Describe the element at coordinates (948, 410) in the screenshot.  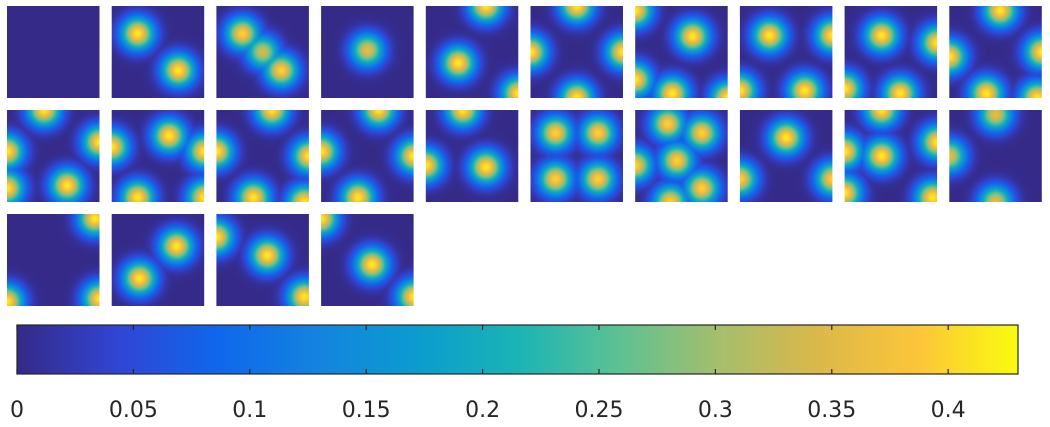
I see `colorbar-tick-label-8: 0.4` at that location.